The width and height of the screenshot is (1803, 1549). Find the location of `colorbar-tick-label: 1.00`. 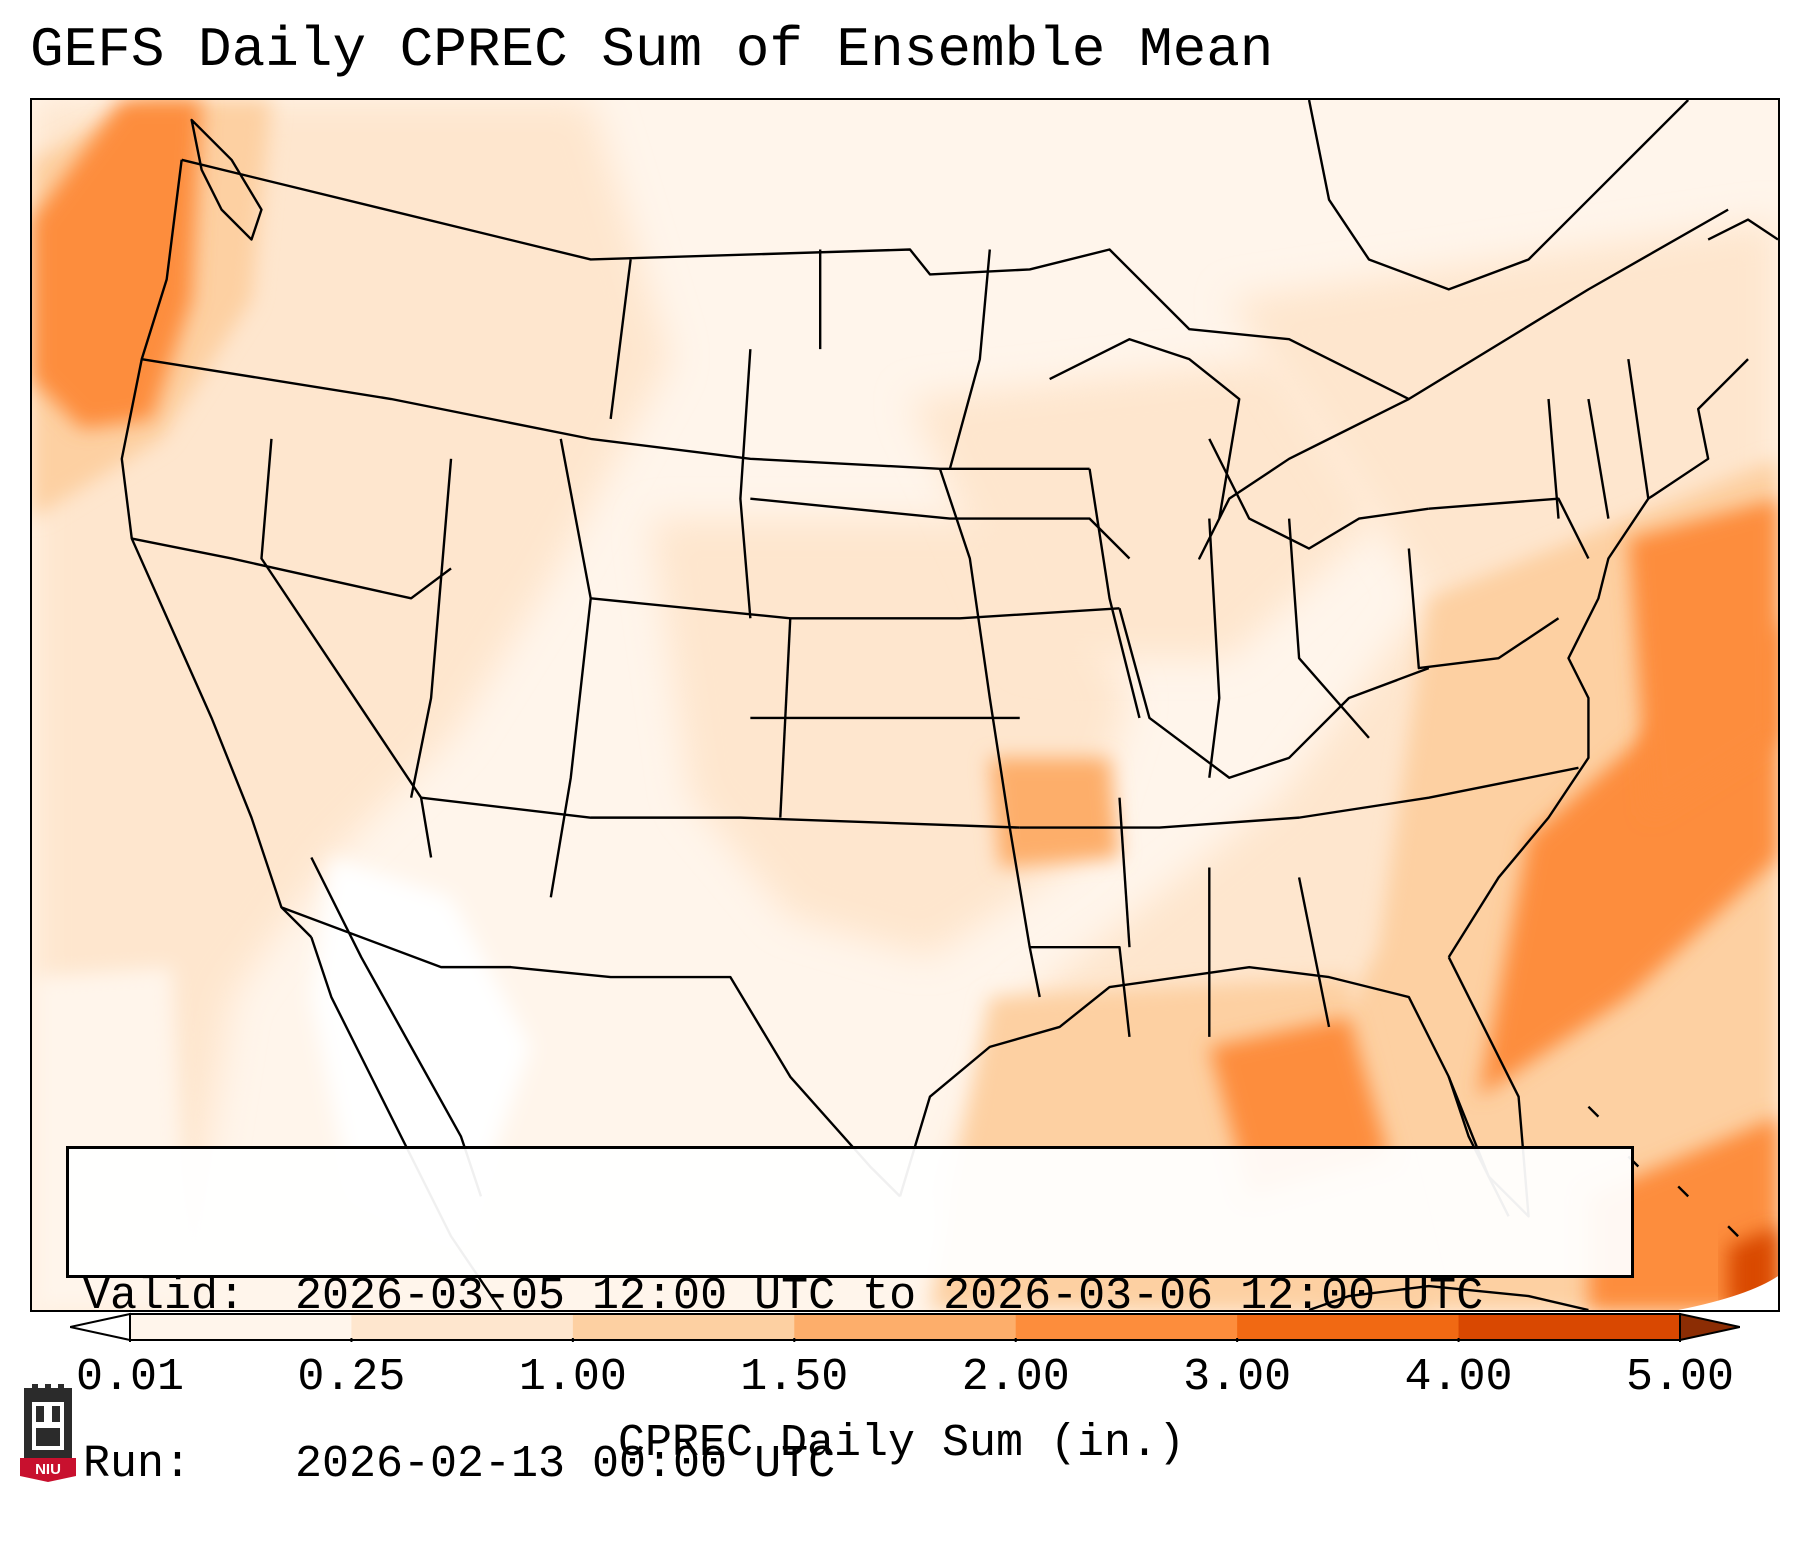

colorbar-tick-label: 1.00 is located at coordinates (572, 1377).